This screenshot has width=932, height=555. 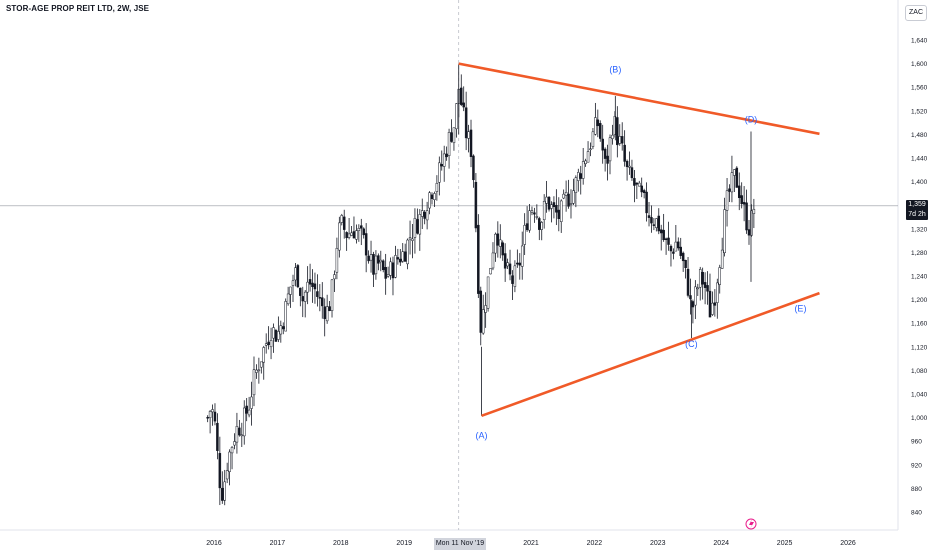 I want to click on wave-label: (E), so click(x=800, y=308).